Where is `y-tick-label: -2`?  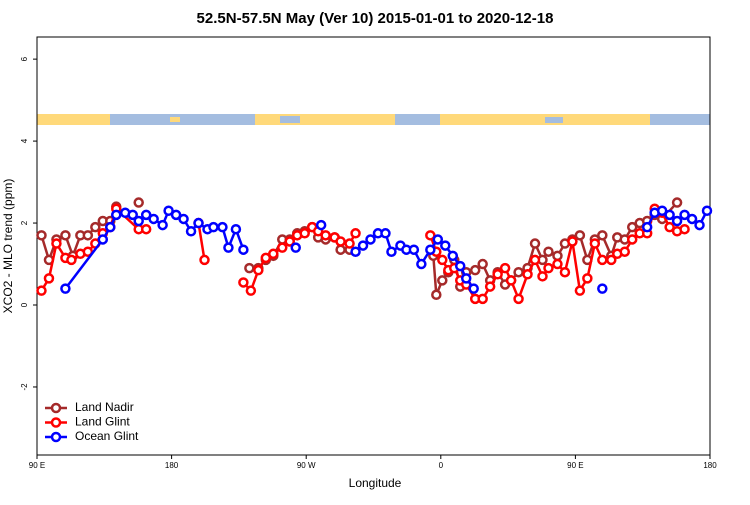 y-tick-label: -2 is located at coordinates (24, 387).